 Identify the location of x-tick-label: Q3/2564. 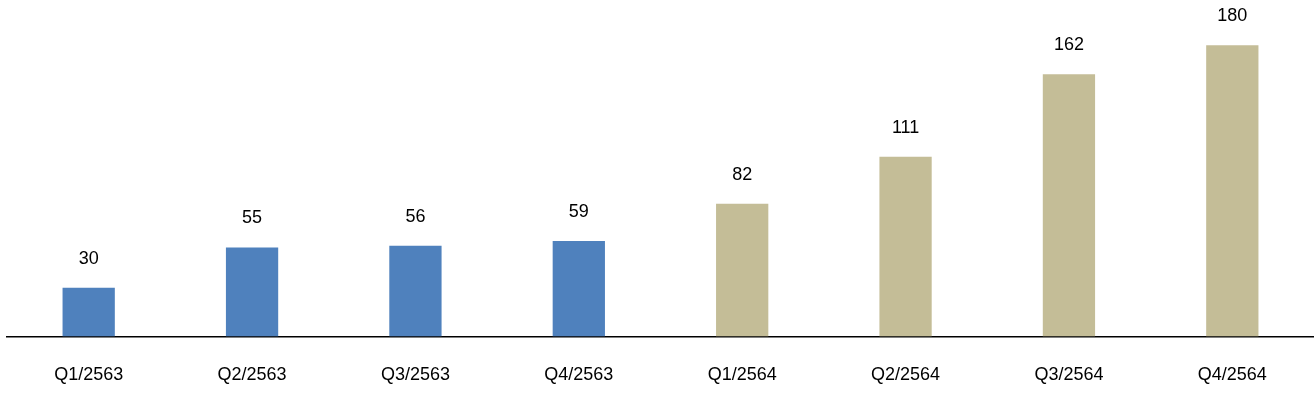
(1069, 374).